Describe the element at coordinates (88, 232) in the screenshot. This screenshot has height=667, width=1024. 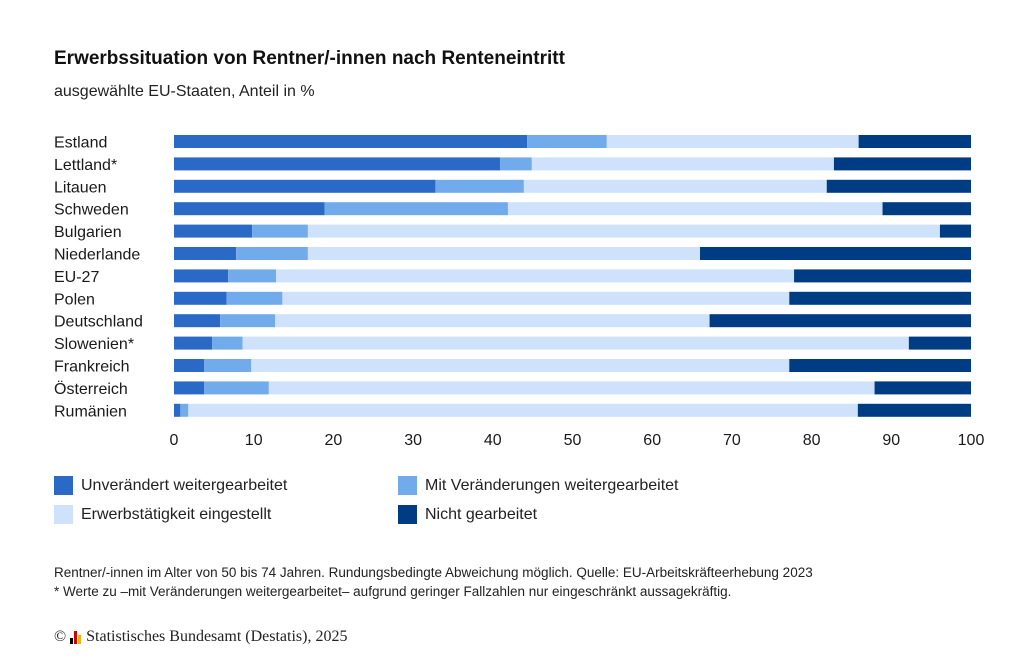
I see `category-label: Bulgarien` at that location.